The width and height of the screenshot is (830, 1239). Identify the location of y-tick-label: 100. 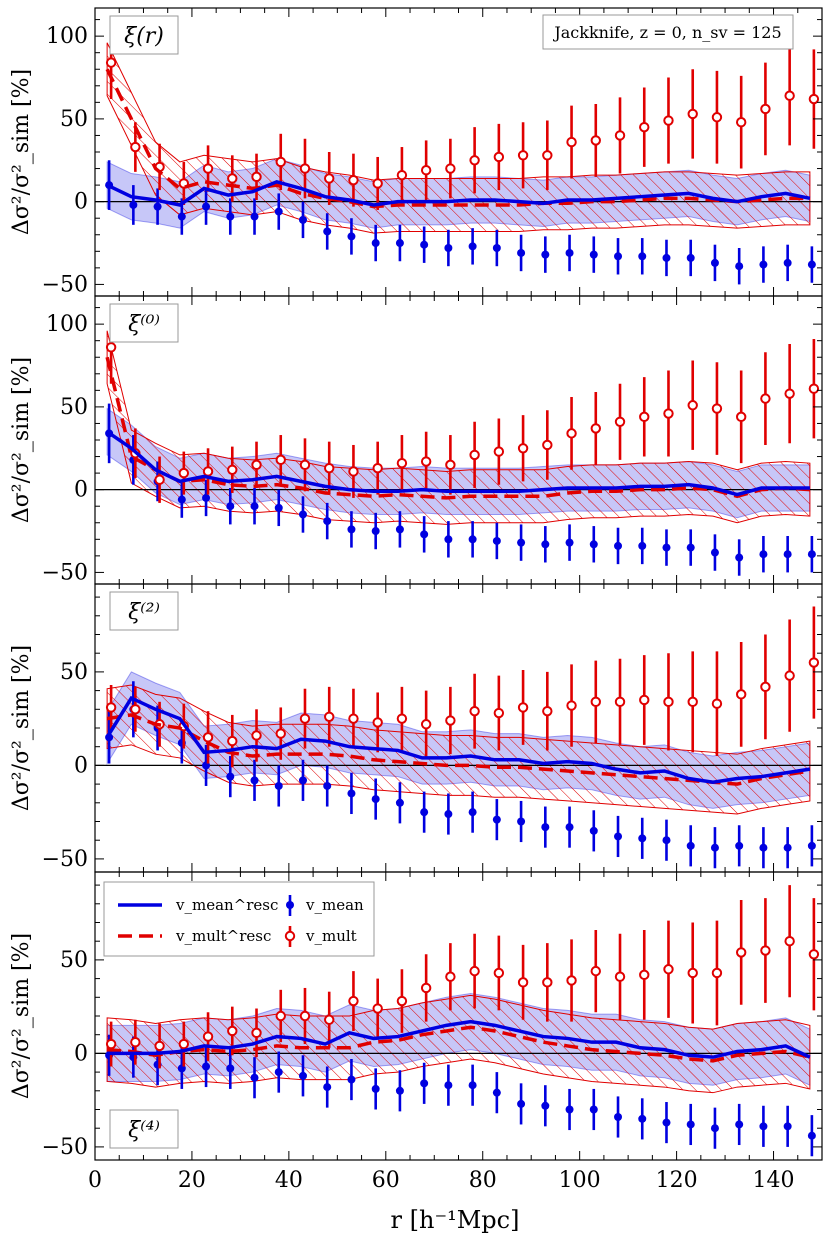
(67, 36).